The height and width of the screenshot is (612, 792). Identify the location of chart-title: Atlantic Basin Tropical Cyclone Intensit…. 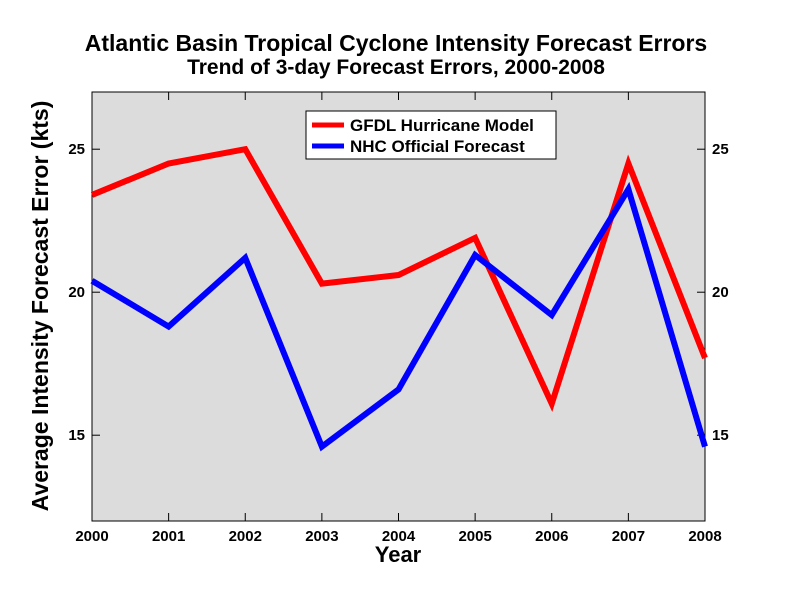
(396, 43).